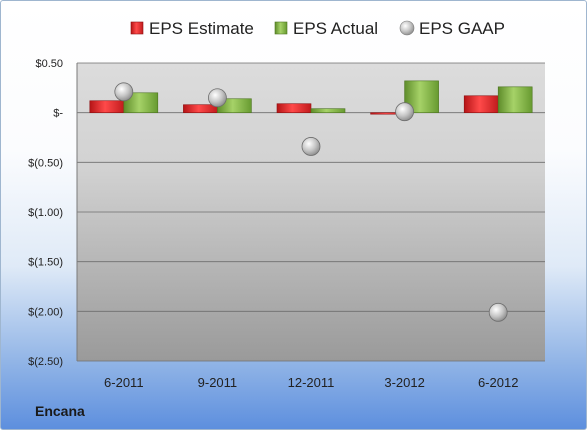  Describe the element at coordinates (404, 382) in the screenshot. I see `x-tick-label: 3-2012` at that location.